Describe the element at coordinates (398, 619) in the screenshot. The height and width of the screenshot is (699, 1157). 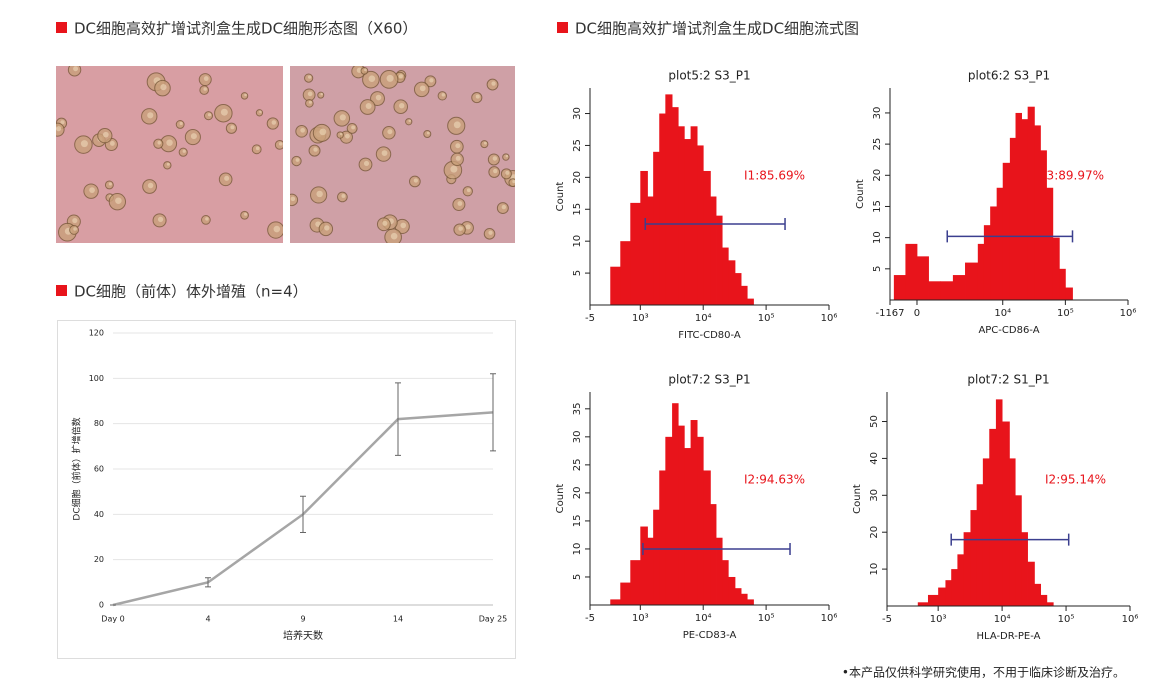
I see `x-tick-label: 14` at that location.